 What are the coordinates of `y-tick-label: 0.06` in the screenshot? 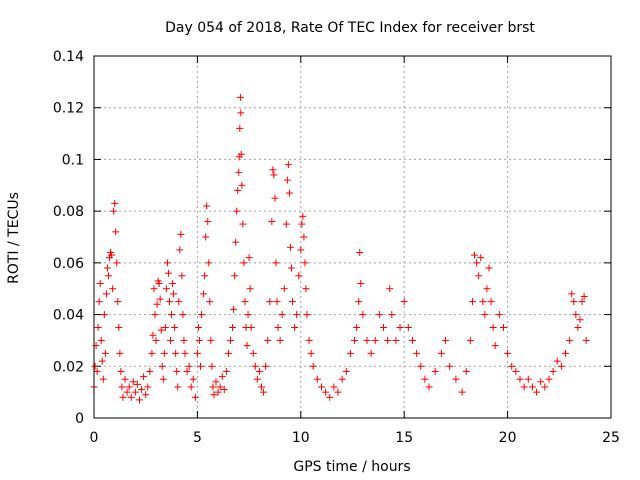 It's located at (68, 264).